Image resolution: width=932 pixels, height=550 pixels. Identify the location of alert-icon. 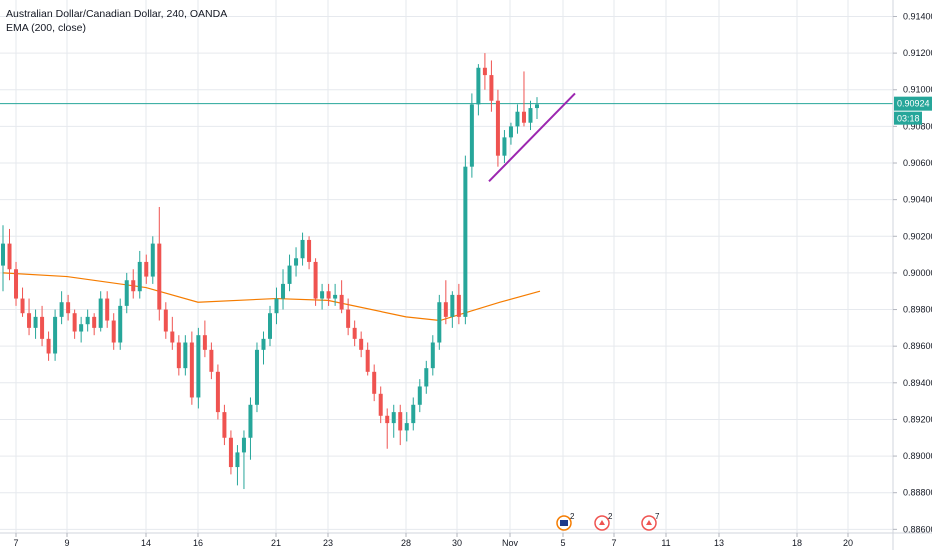
(602, 522).